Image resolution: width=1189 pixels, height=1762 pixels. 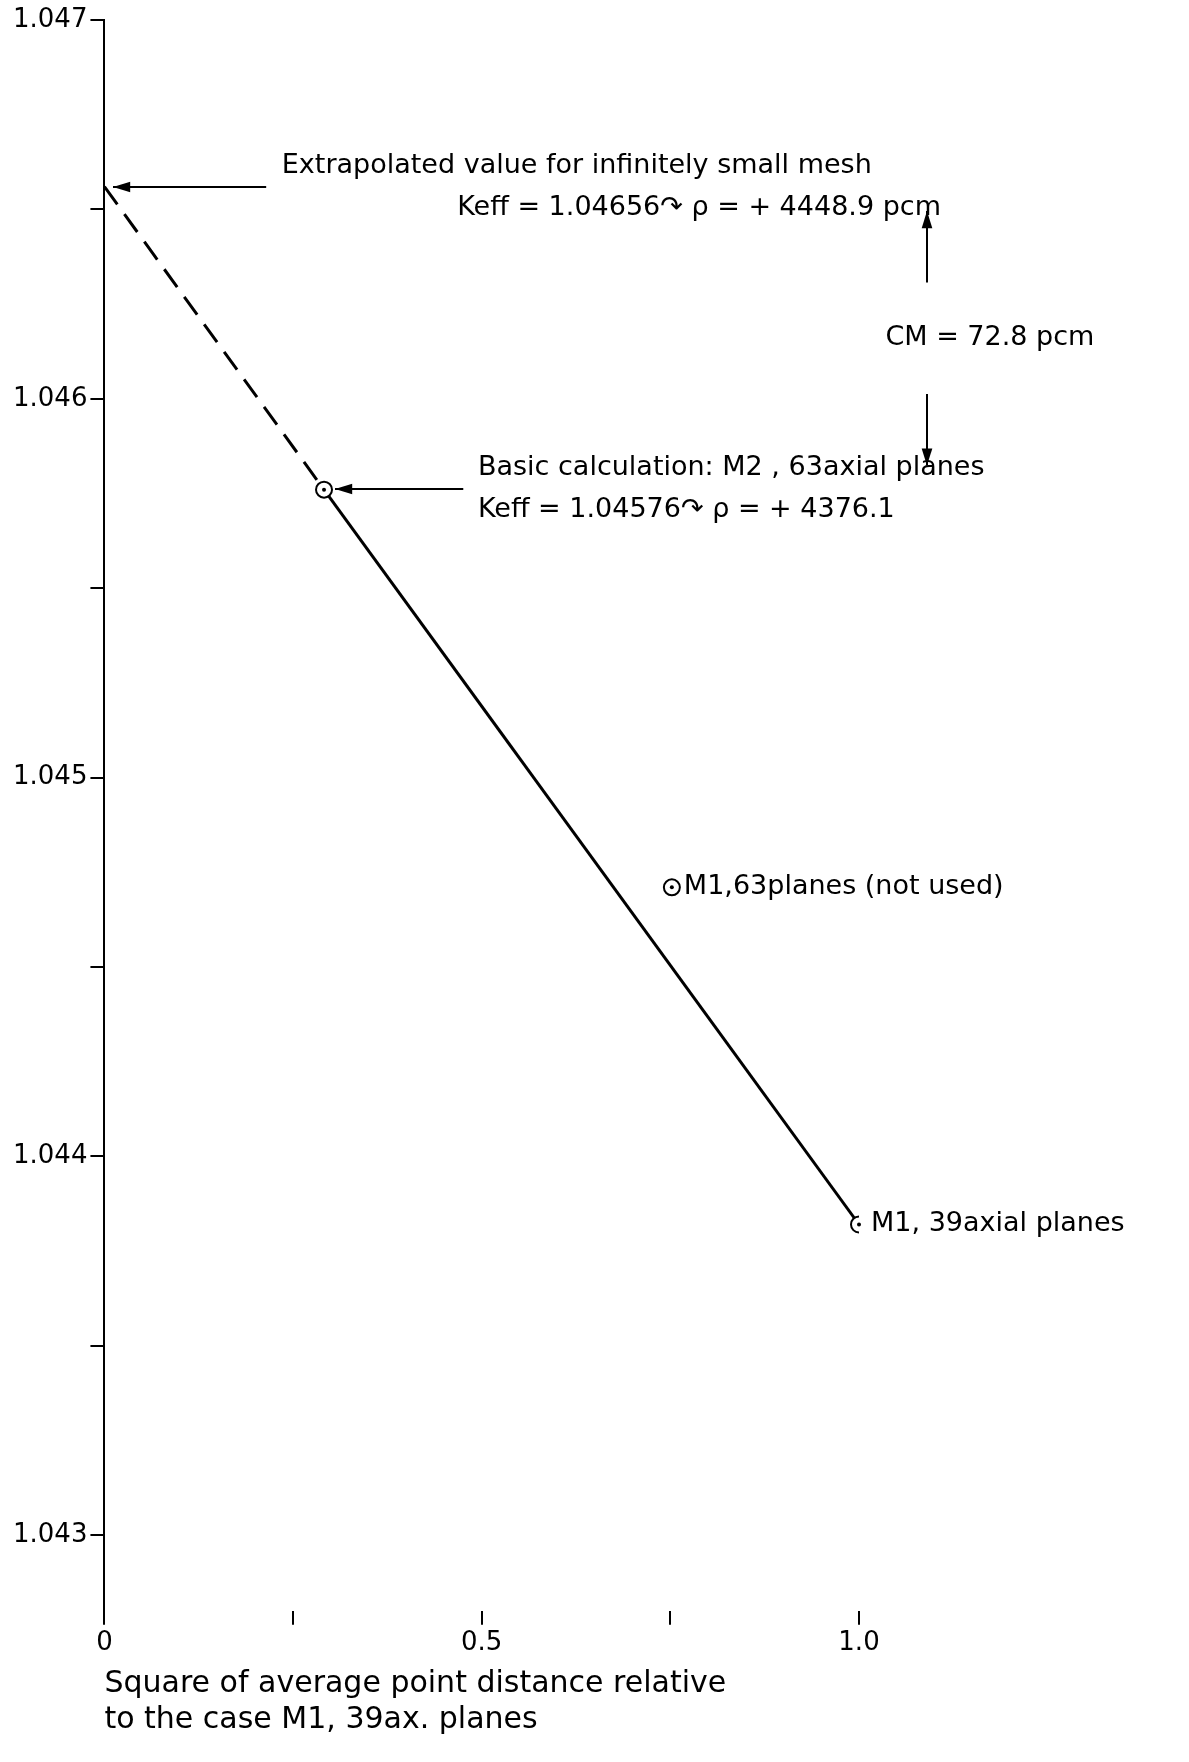 I want to click on annotation: M1,63planes (not used), so click(x=843, y=885).